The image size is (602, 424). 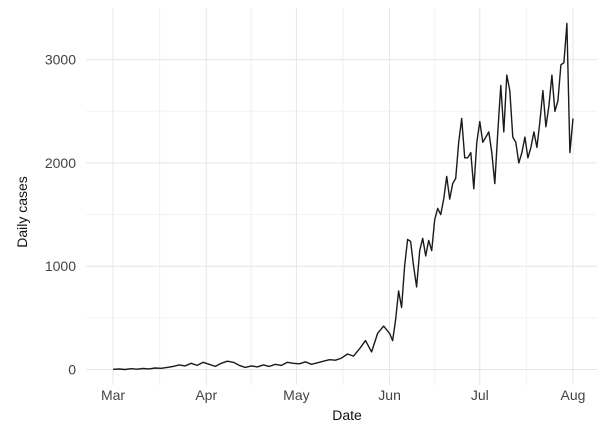 I want to click on x-tick-label: Mar, so click(x=113, y=395).